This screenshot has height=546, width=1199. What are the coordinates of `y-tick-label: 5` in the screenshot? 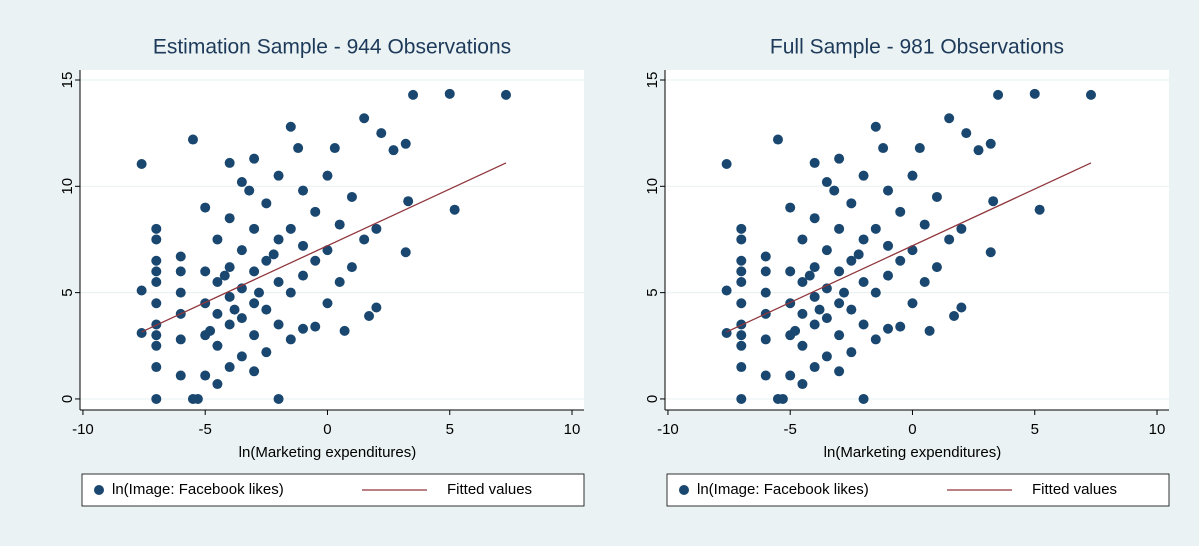 It's located at (652, 292).